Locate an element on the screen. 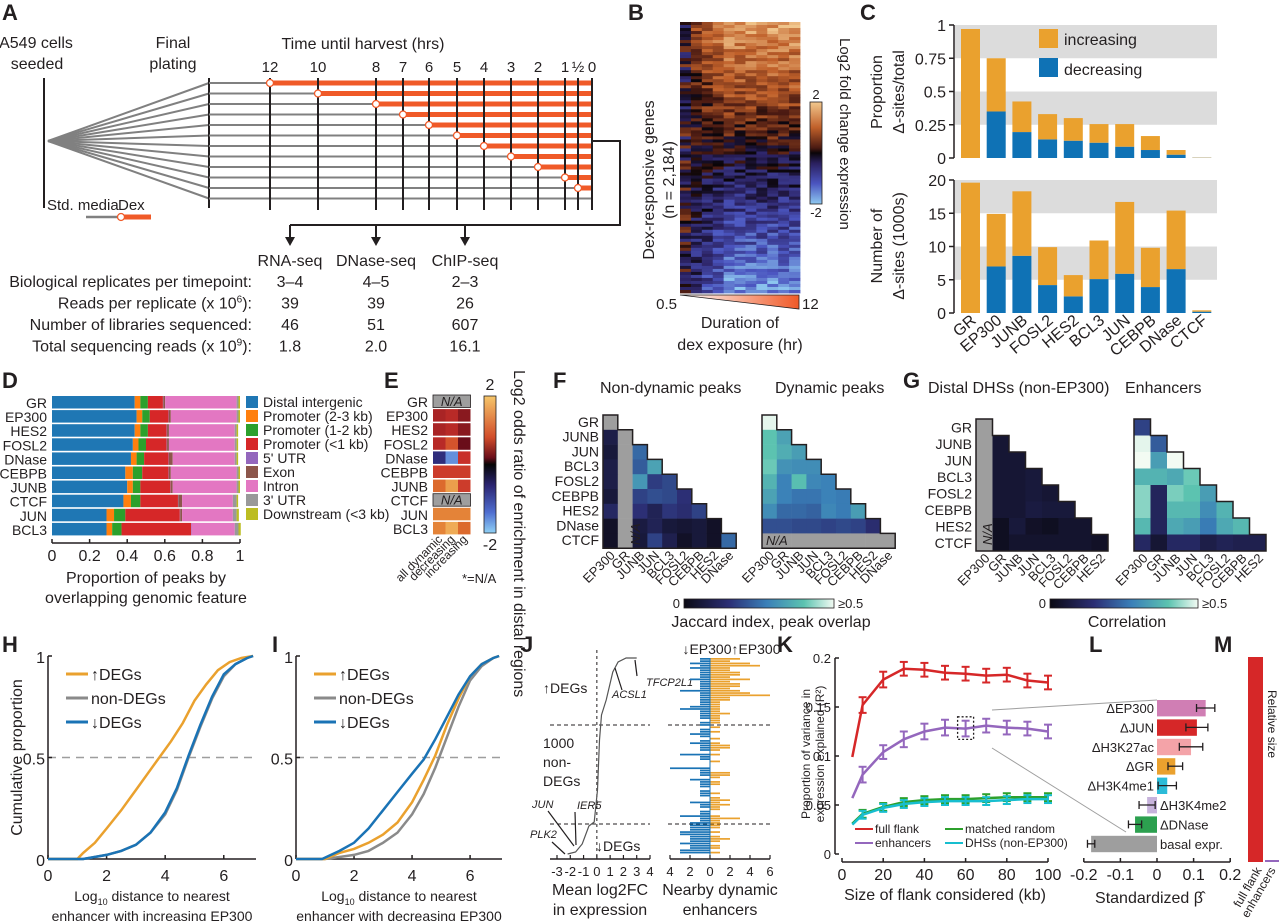 The width and height of the screenshot is (1280, 921). m-bar-full-flank is located at coordinates (1255, 759).